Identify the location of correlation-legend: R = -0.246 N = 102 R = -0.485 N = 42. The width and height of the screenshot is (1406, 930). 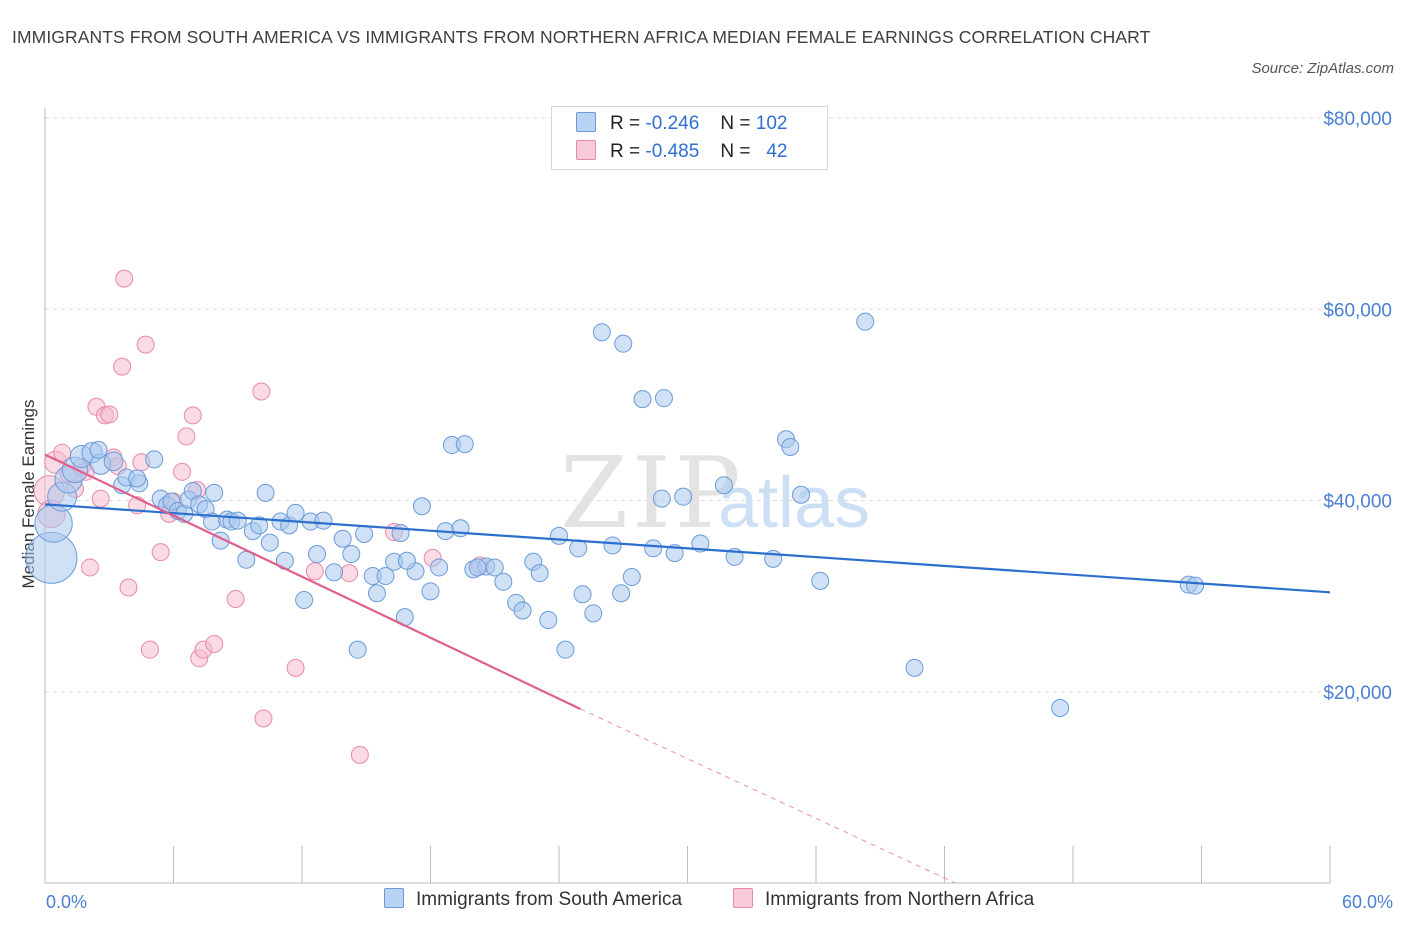
(689, 138).